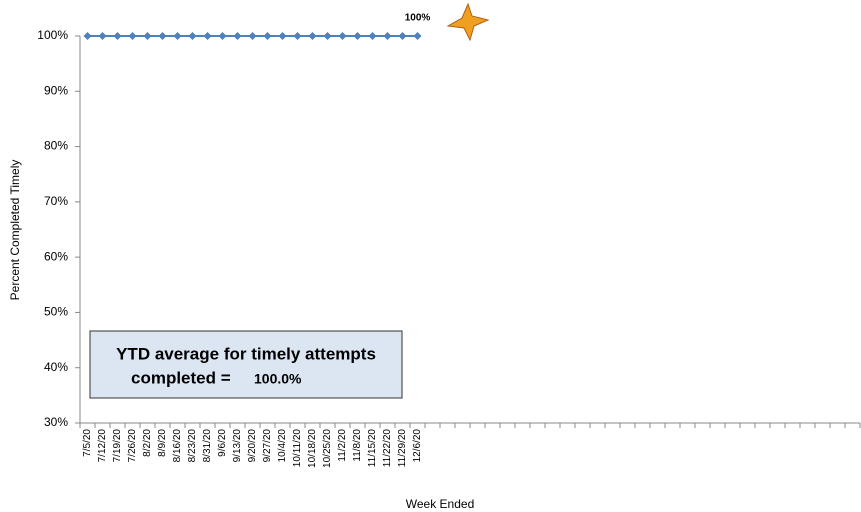 The height and width of the screenshot is (512, 861). What do you see at coordinates (440, 504) in the screenshot?
I see `x-axis-title: Week Ended` at bounding box center [440, 504].